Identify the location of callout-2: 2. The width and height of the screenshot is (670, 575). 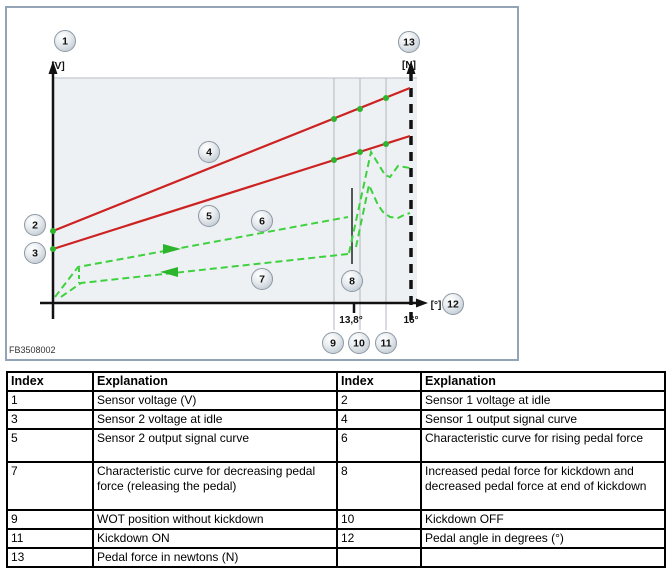
(35, 225).